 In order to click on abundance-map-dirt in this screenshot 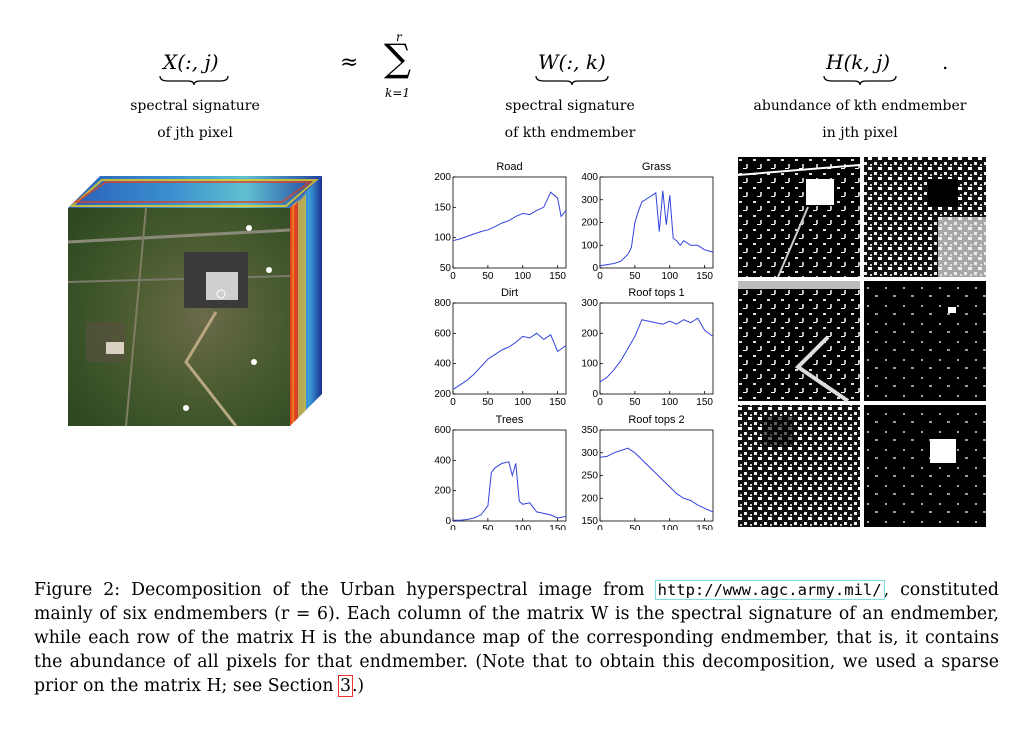, I will do `click(799, 341)`.